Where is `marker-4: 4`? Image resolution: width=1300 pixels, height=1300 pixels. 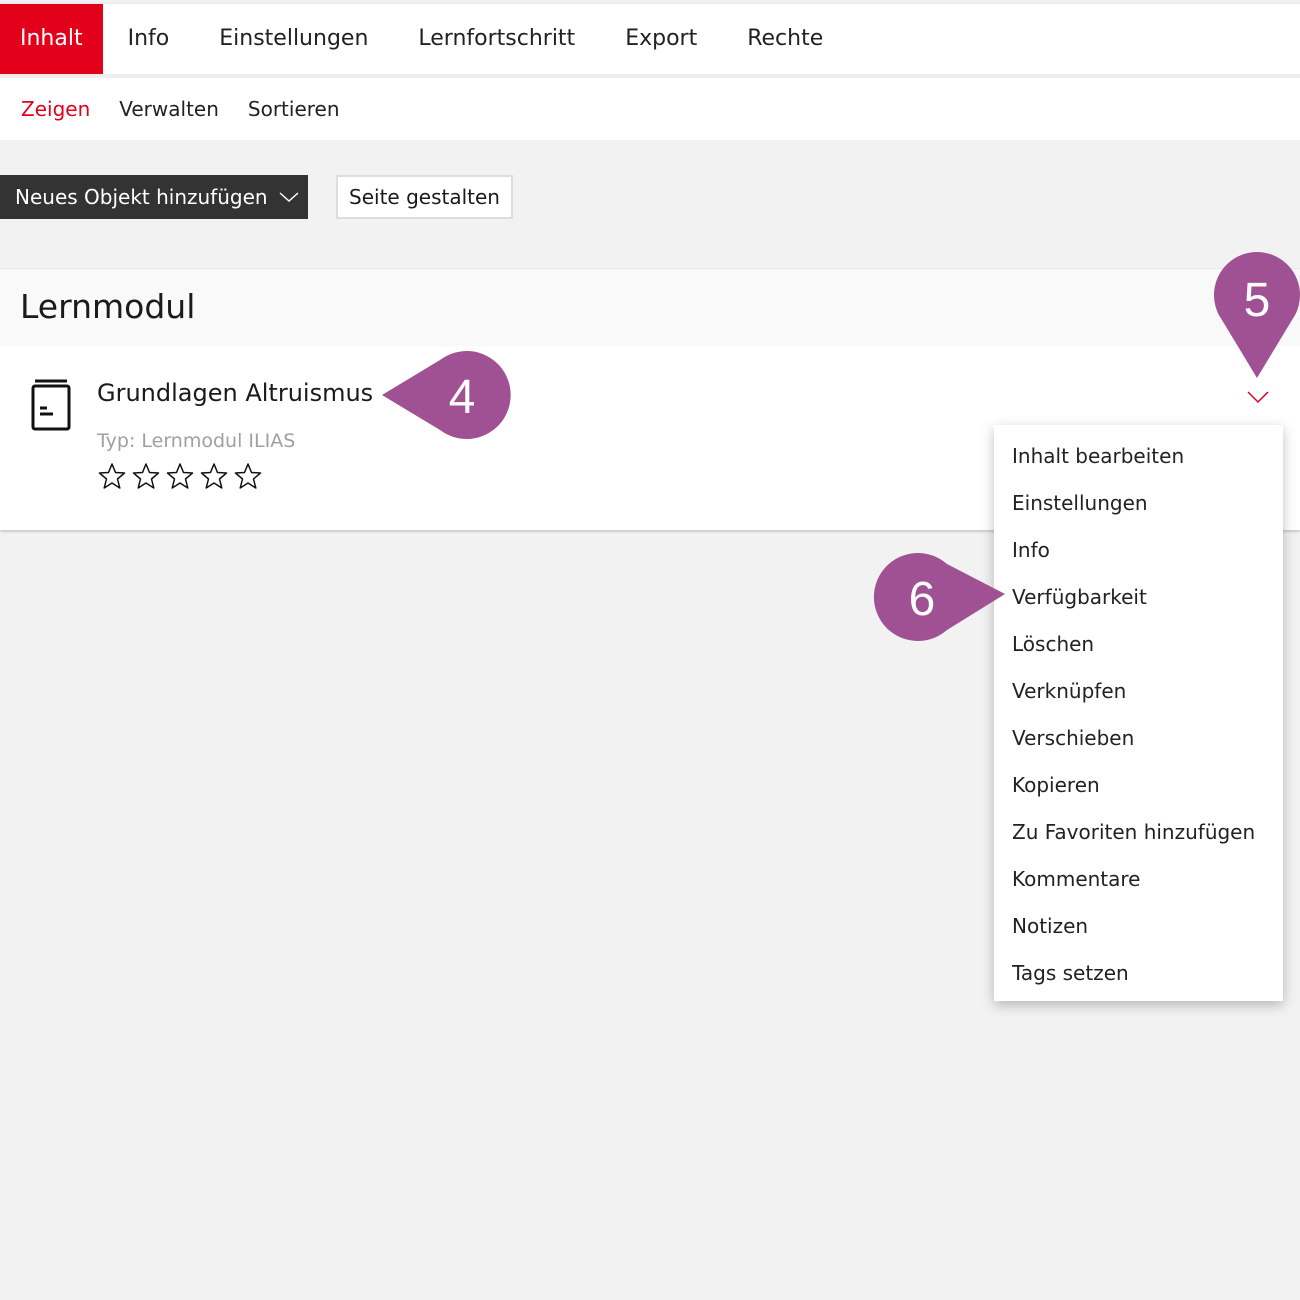 marker-4: 4 is located at coordinates (447, 395).